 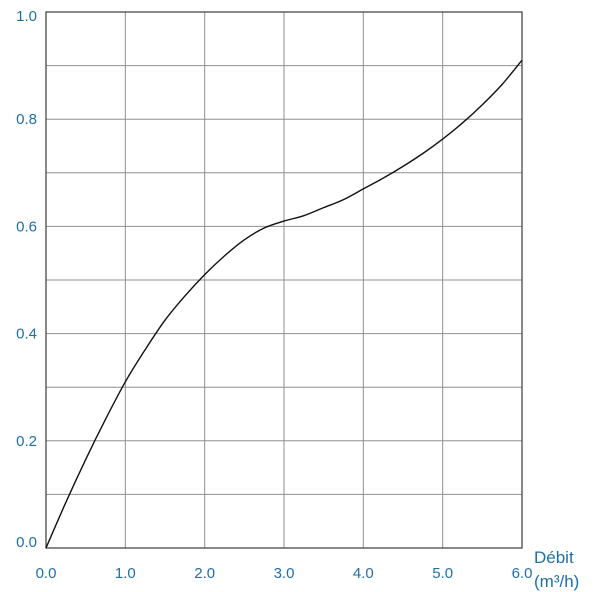 What do you see at coordinates (522, 573) in the screenshot?
I see `x-tick-label: 6.0` at bounding box center [522, 573].